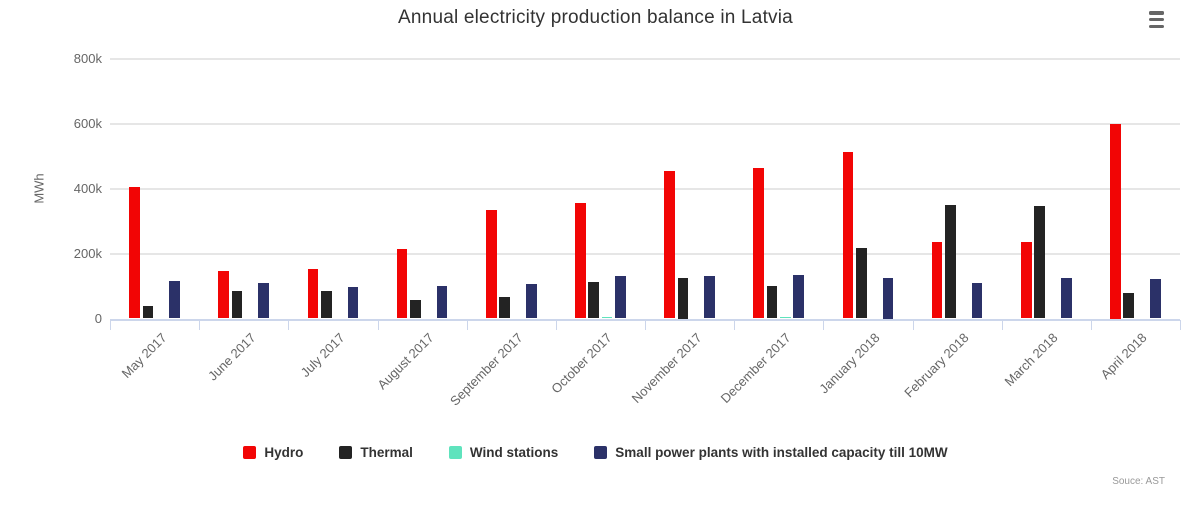 Image resolution: width=1191 pixels, height=517 pixels. What do you see at coordinates (849, 362) in the screenshot?
I see `x-axis-category-label: January 2018` at bounding box center [849, 362].